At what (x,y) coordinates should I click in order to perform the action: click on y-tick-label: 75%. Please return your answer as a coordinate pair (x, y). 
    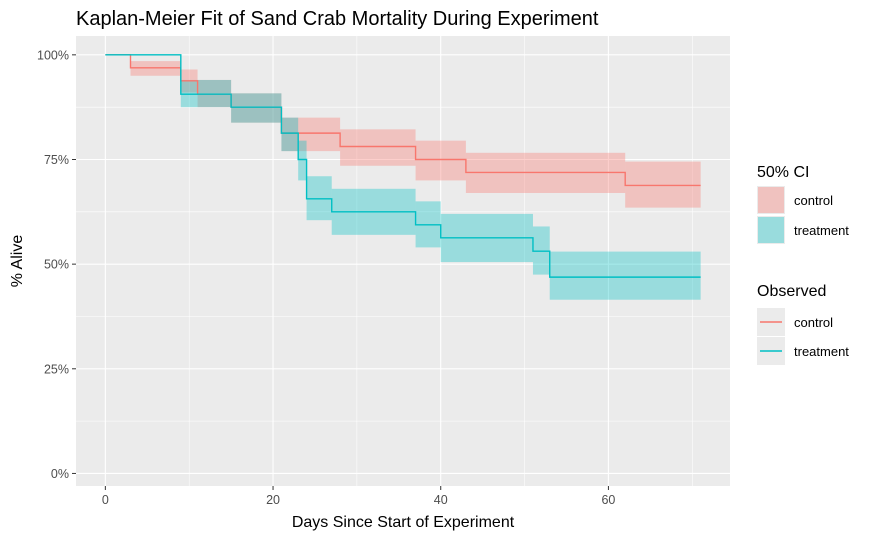
    Looking at the image, I should click on (56, 160).